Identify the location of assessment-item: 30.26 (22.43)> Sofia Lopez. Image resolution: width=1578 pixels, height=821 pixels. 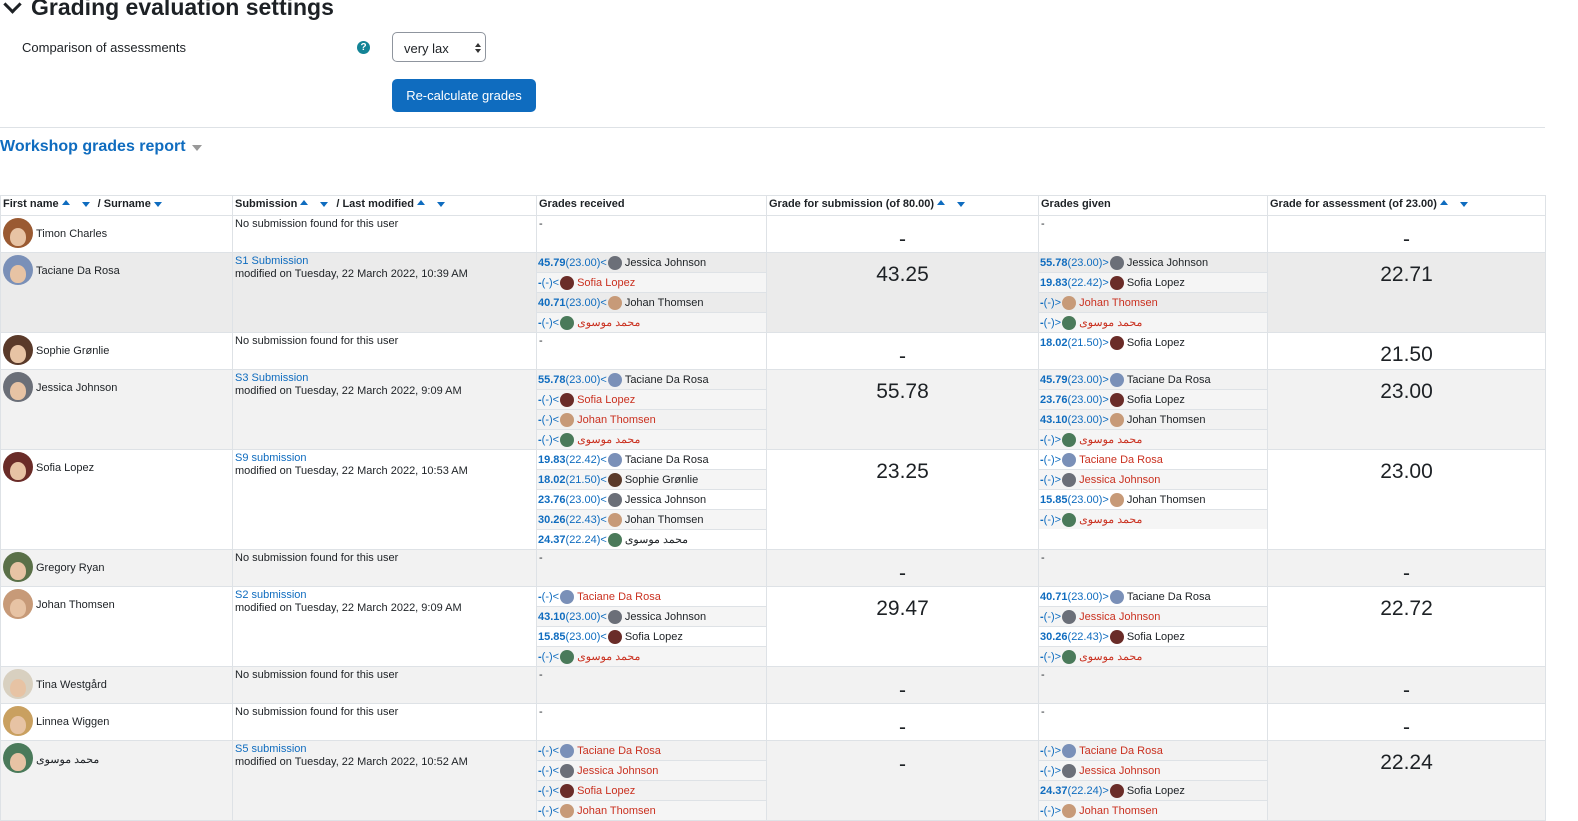
(1153, 637).